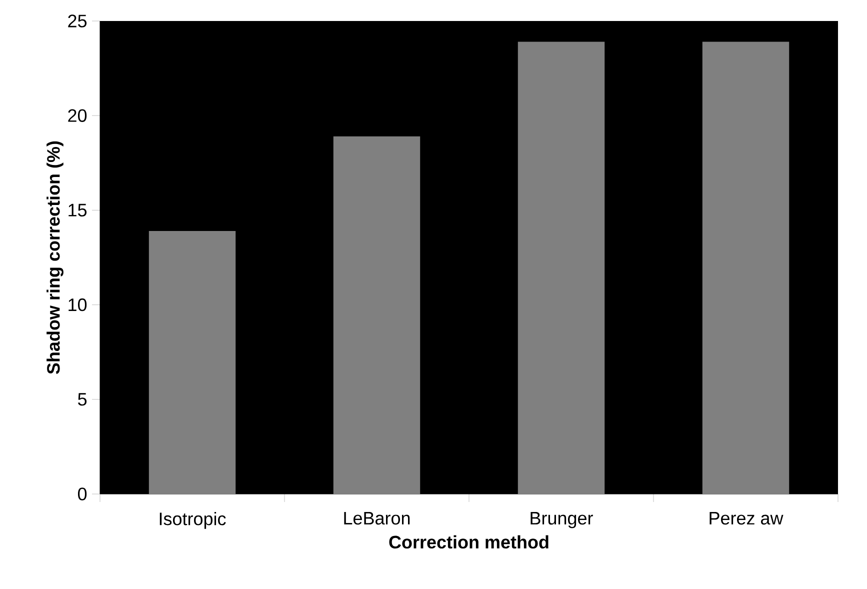  What do you see at coordinates (55, 257) in the screenshot?
I see `y-axis-title: Shadow ring correction (%)` at bounding box center [55, 257].